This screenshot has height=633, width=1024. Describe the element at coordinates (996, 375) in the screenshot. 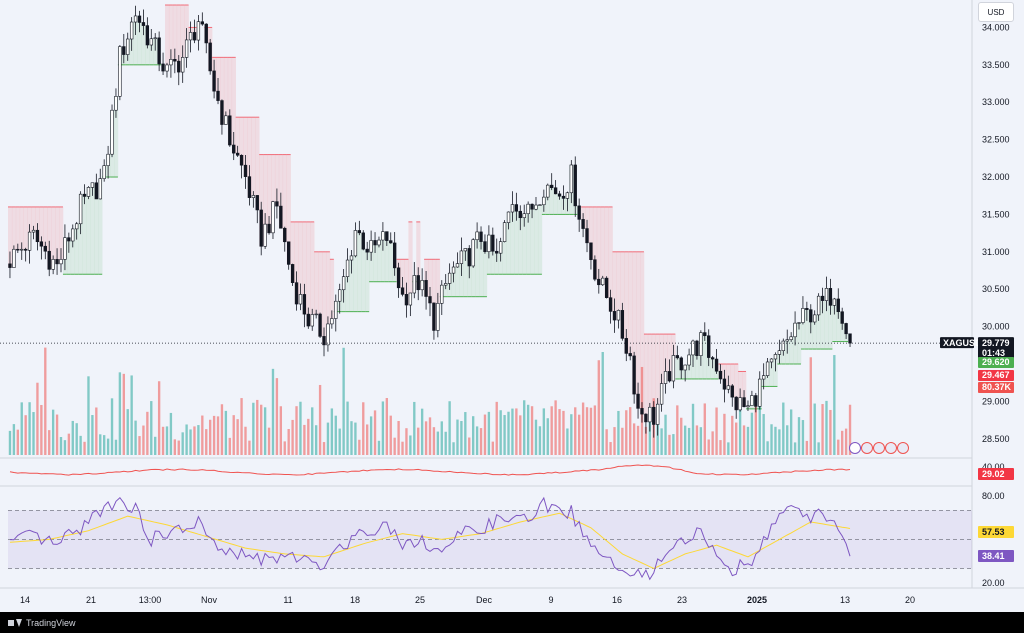

I see `stop-short-tag: 29.467` at that location.